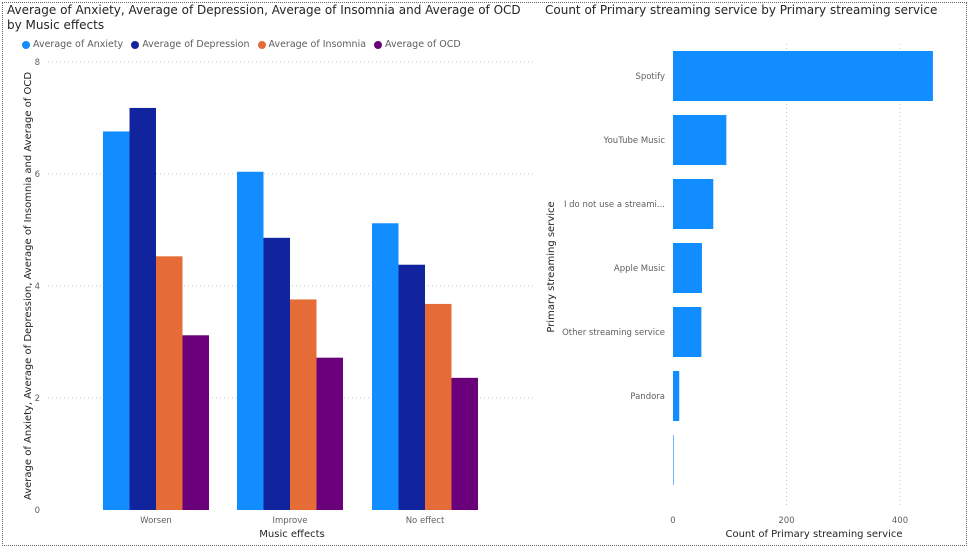 This screenshot has width=971, height=550. Describe the element at coordinates (900, 521) in the screenshot. I see `x-tick-label: 400` at that location.